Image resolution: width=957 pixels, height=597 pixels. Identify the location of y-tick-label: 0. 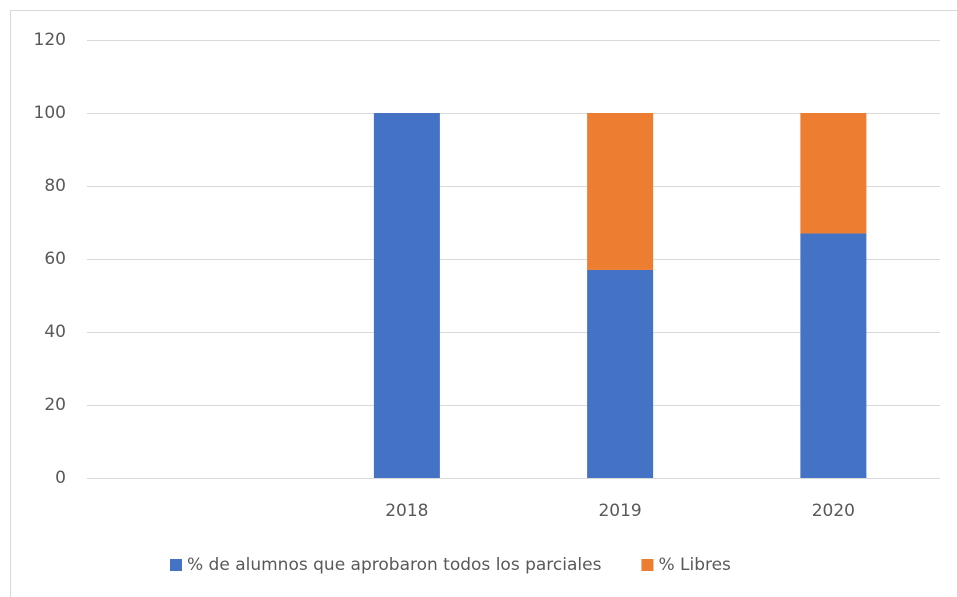
(60, 478).